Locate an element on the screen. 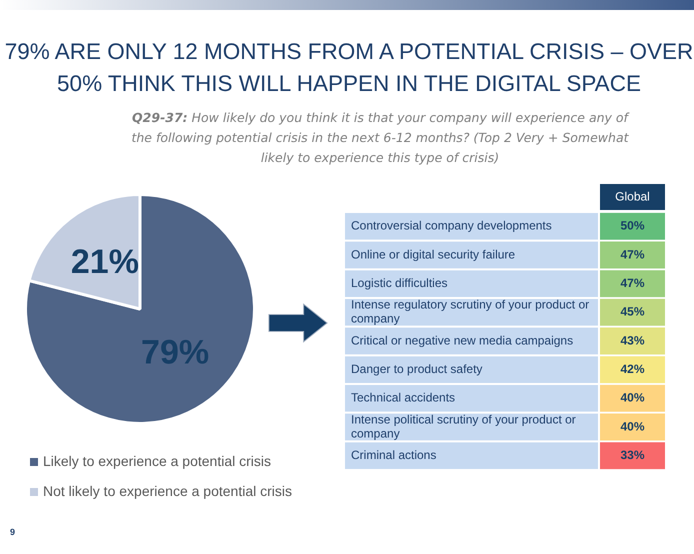 This screenshot has height=554, width=694. data-label: 21% is located at coordinates (104, 262).